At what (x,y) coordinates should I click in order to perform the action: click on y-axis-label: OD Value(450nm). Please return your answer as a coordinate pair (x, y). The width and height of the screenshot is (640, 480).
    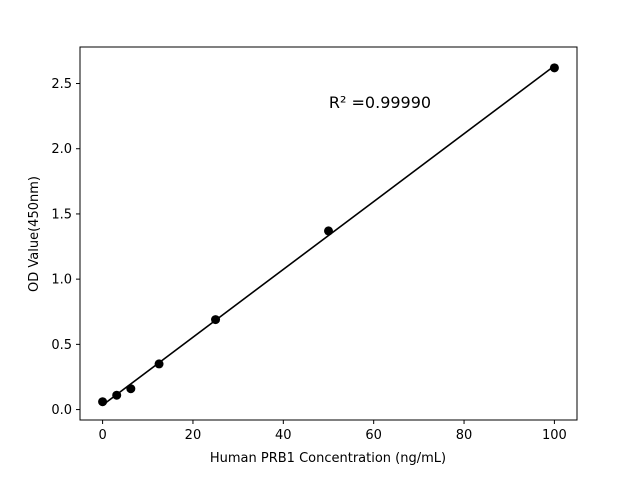
    Looking at the image, I should click on (34, 234).